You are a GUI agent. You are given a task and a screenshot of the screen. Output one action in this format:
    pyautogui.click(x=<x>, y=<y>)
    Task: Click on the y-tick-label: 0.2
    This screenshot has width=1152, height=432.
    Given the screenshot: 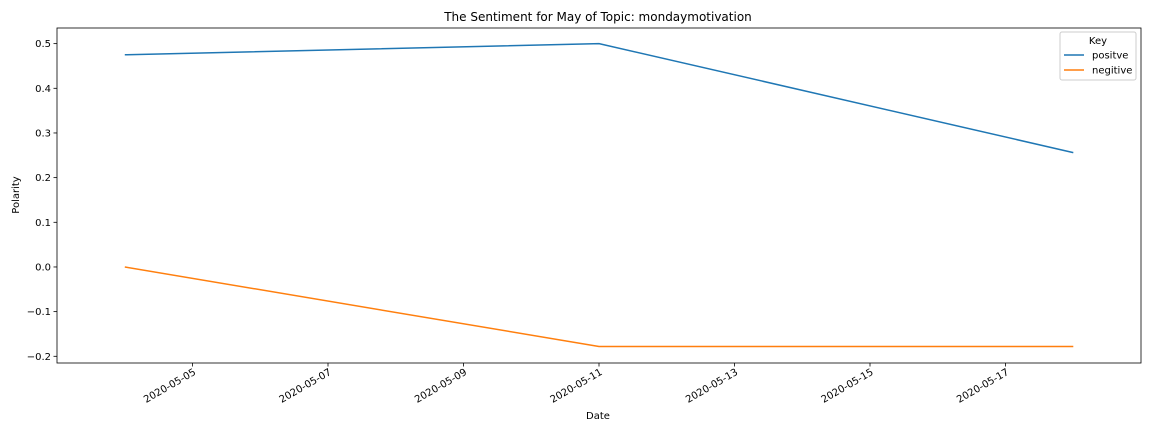 What is the action you would take?
    pyautogui.click(x=43, y=178)
    